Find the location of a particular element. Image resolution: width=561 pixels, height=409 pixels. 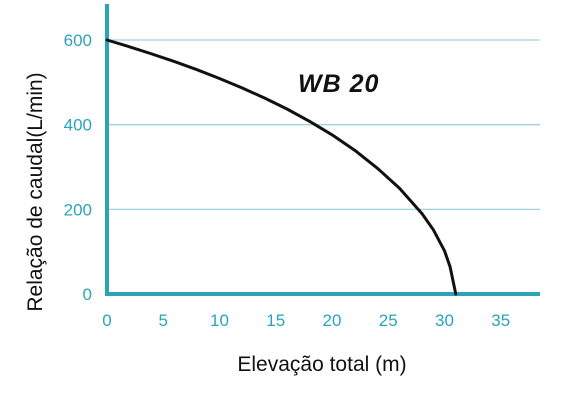

x-tick-label: 5 is located at coordinates (163, 320).